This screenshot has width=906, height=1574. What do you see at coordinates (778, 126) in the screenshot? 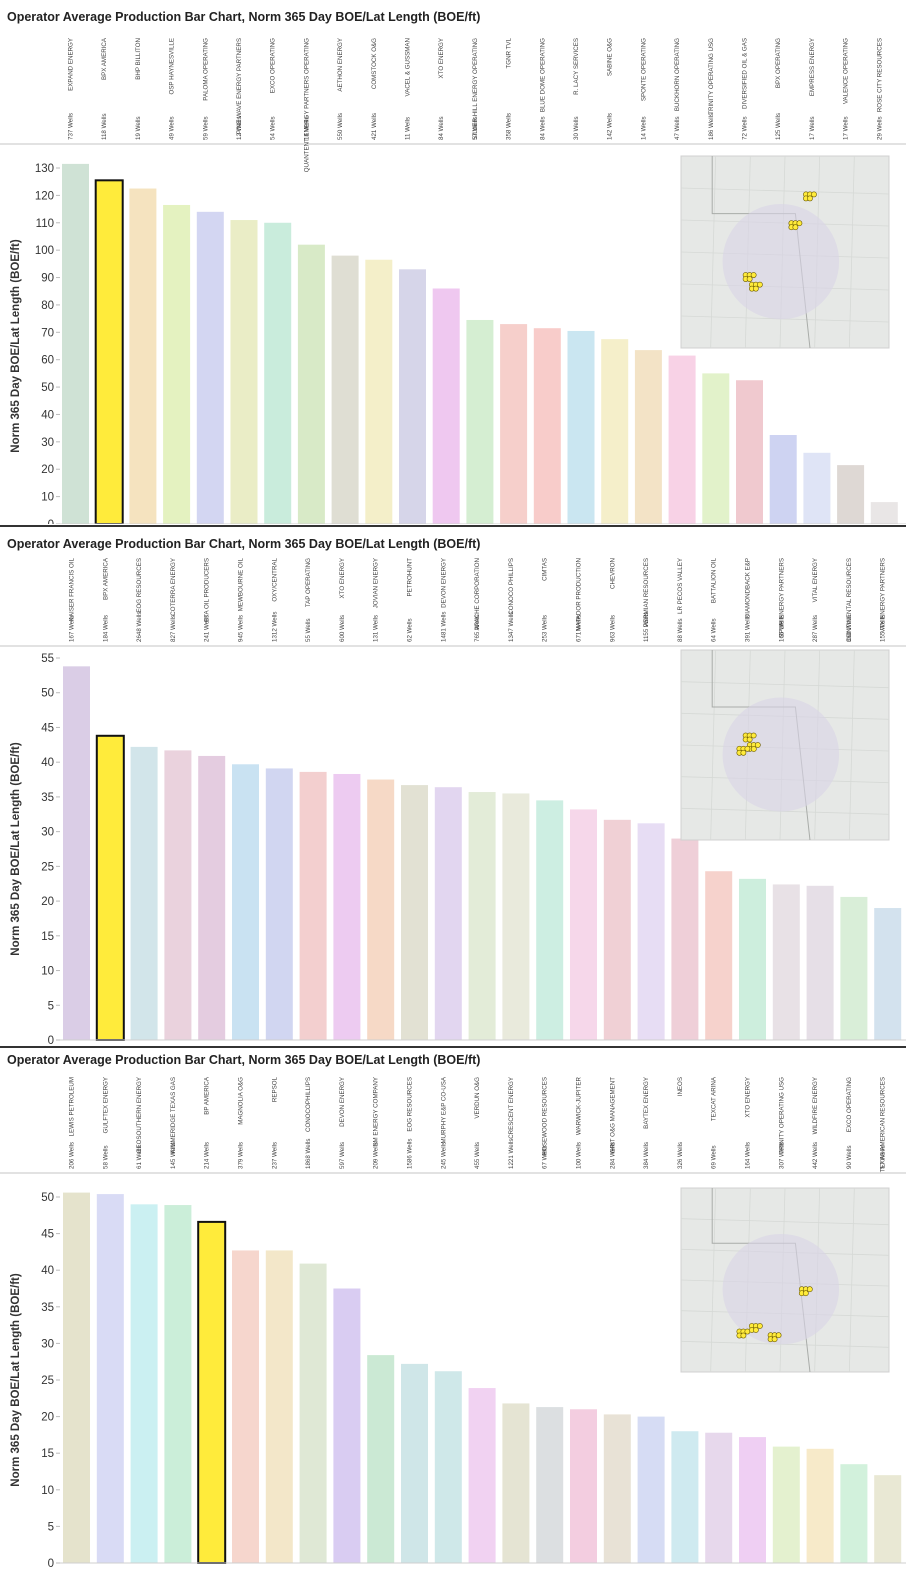
I see `well-count-label: 125 Wells` at bounding box center [778, 126].